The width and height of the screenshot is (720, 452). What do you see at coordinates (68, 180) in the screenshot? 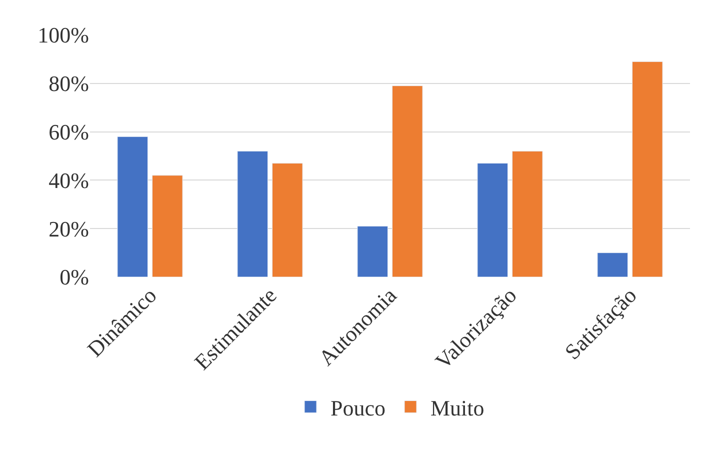
I see `y-tick-label: 40%` at bounding box center [68, 180].